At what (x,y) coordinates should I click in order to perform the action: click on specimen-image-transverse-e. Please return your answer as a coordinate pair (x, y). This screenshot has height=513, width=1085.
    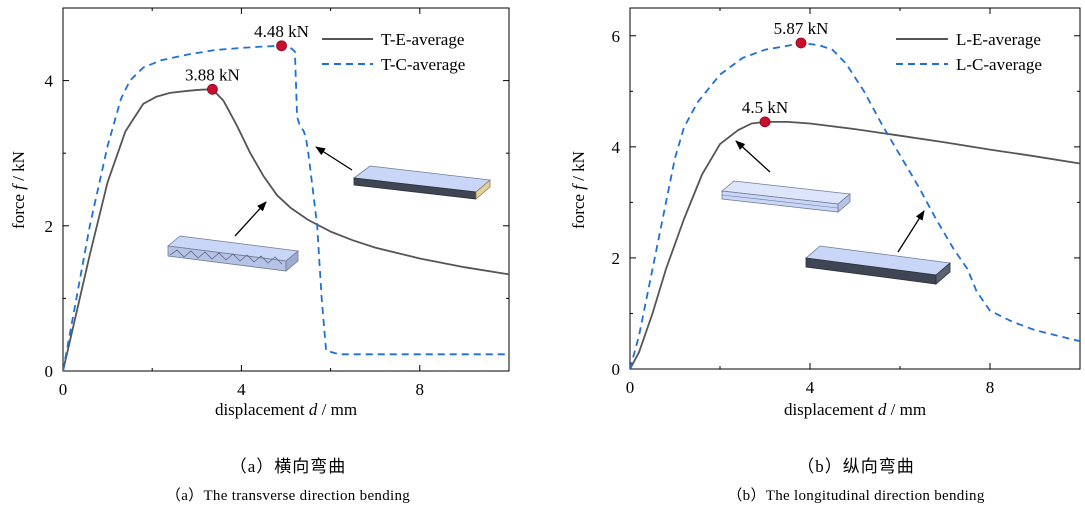
    Looking at the image, I should click on (233, 253).